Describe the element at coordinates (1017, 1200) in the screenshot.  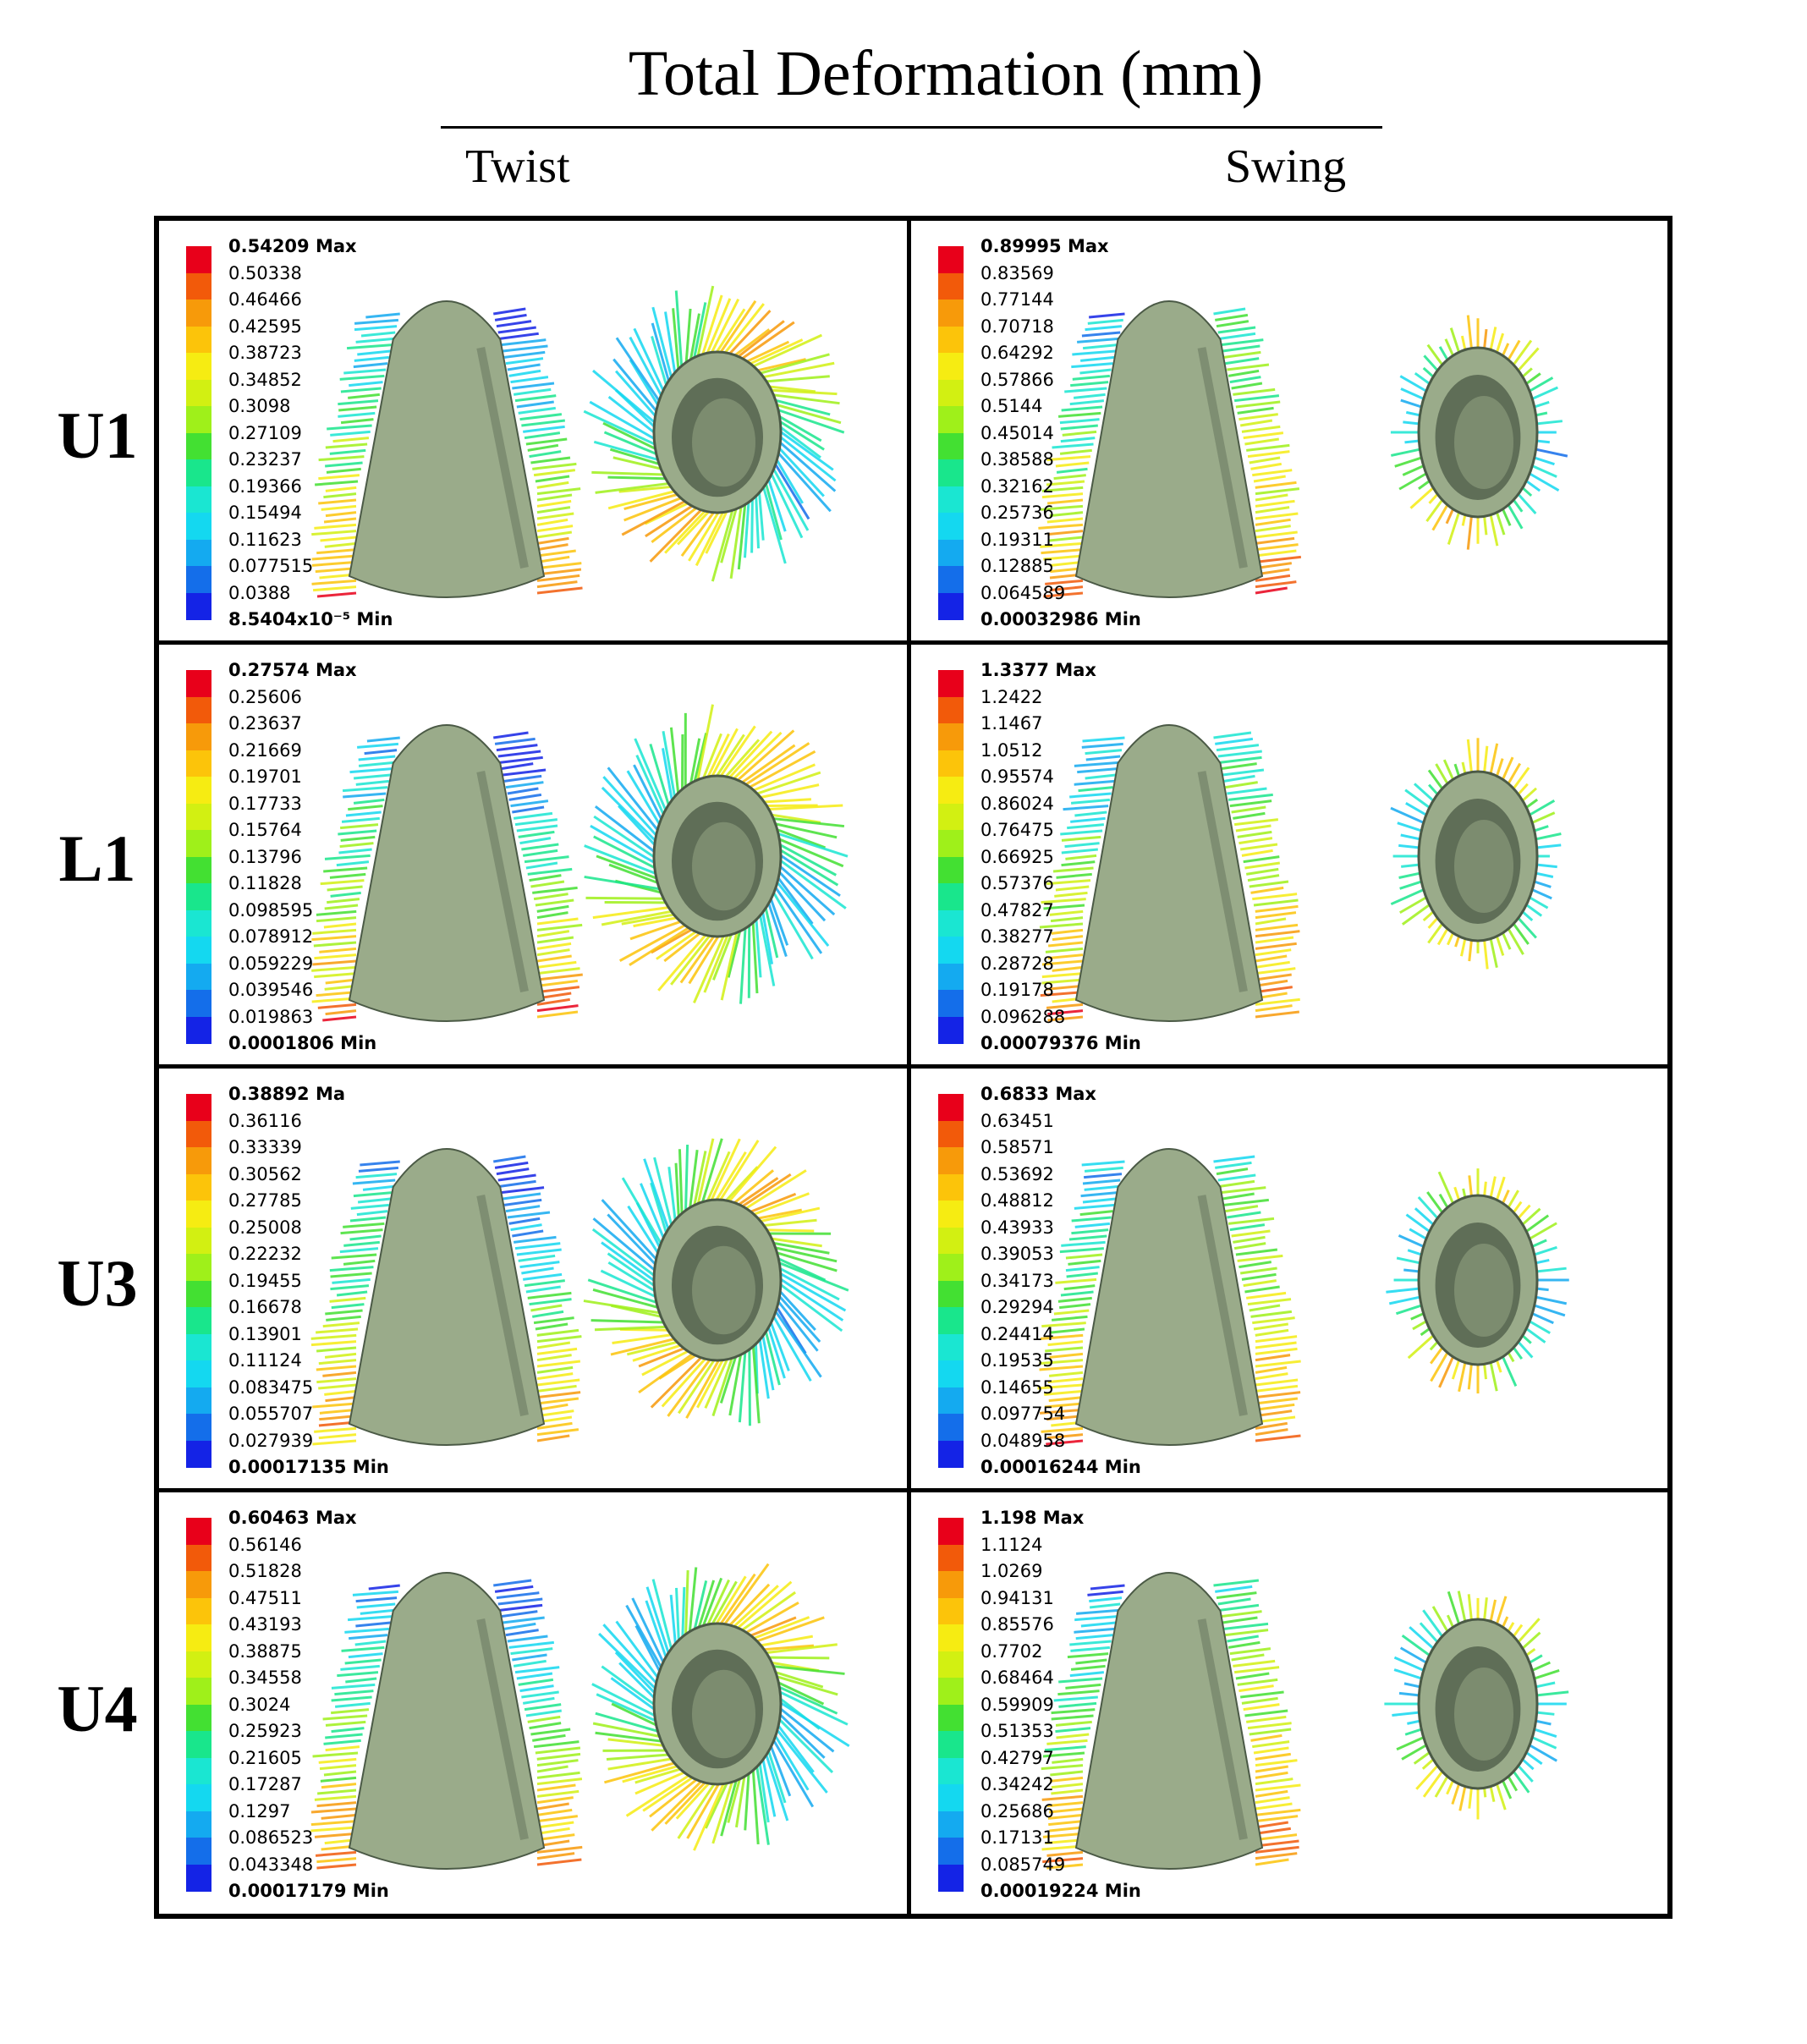
I see `legend-value: 0.48812` at that location.